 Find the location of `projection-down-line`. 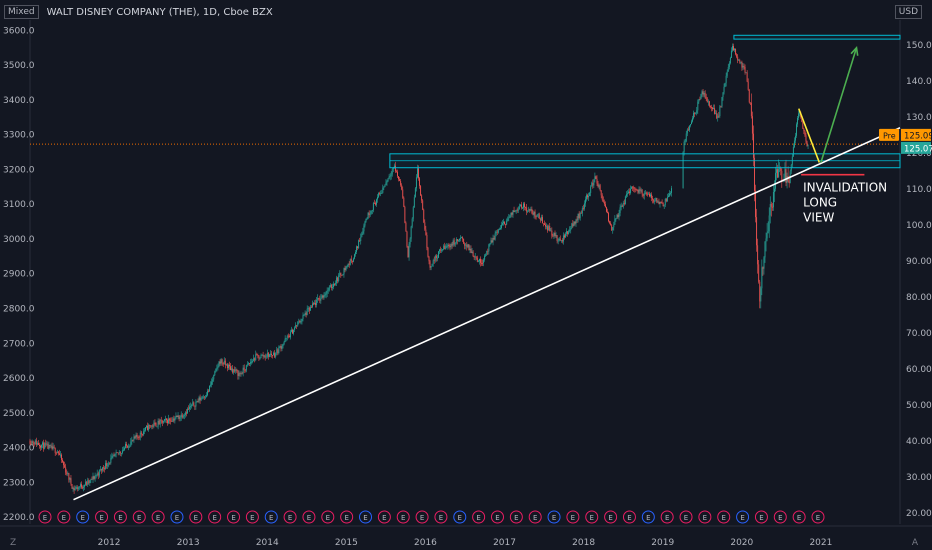

projection-down-line is located at coordinates (809, 135).